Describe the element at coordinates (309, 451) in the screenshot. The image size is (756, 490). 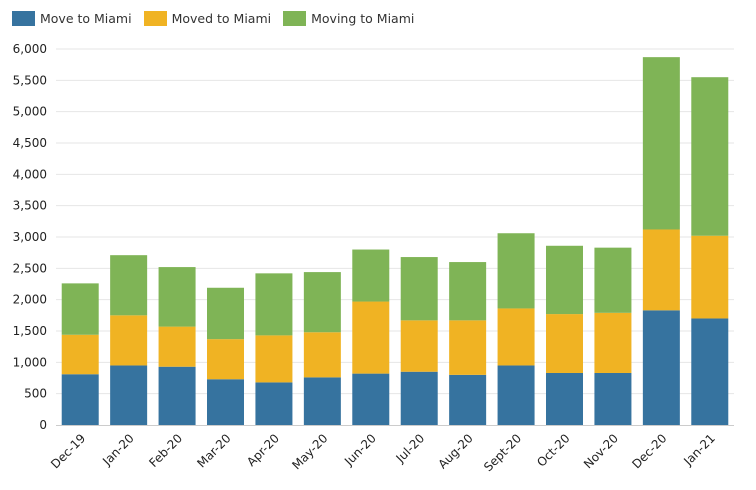
I see `x-tick-label: May-20` at that location.